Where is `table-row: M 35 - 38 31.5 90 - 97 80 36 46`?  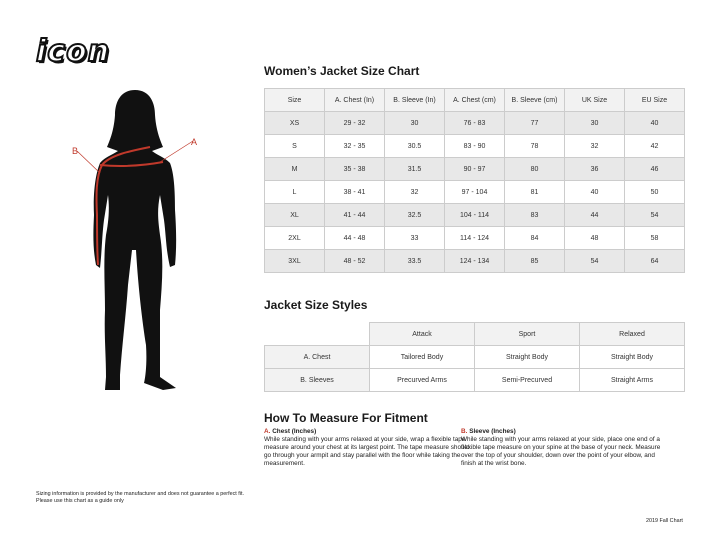 table-row: M 35 - 38 31.5 90 - 97 80 36 46 is located at coordinates (474, 169).